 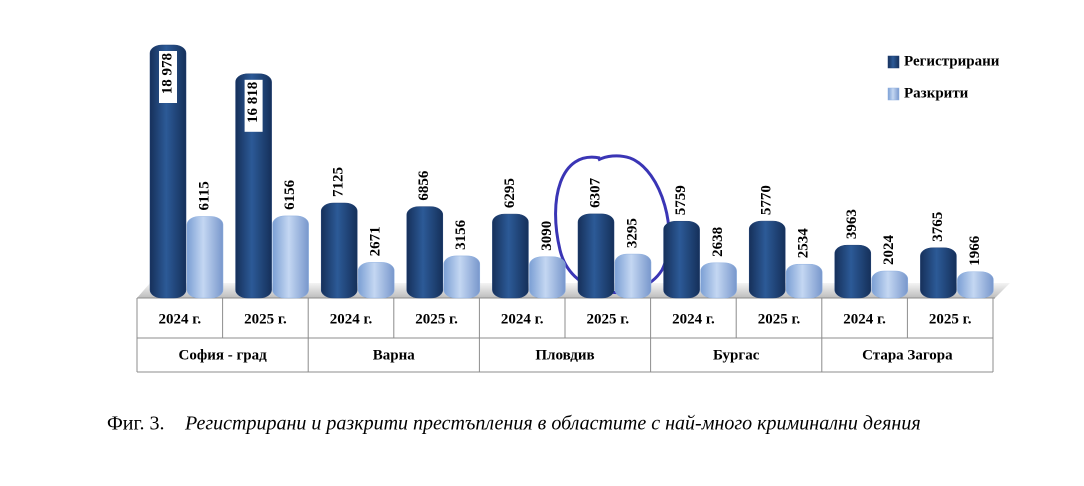 I want to click on legend-label: Разкрити, so click(x=936, y=93).